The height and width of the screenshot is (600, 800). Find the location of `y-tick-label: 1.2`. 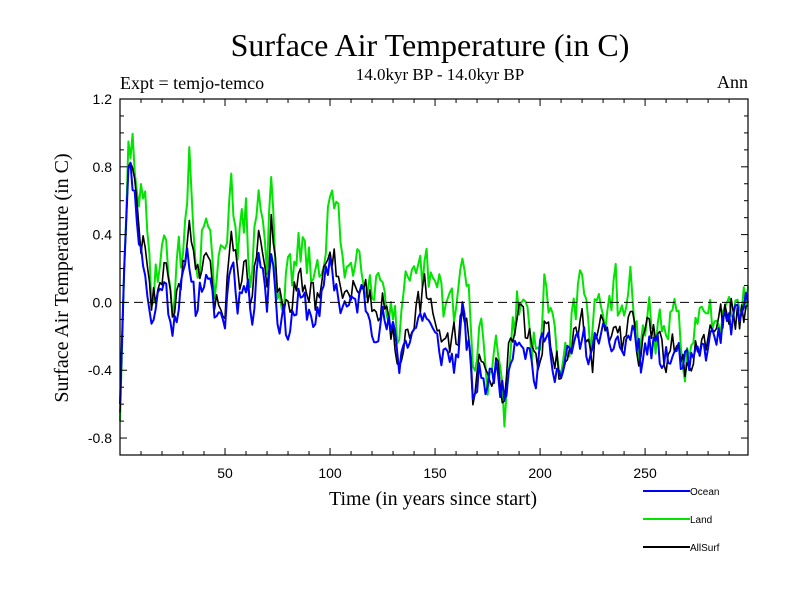

y-tick-label: 1.2 is located at coordinates (103, 99).